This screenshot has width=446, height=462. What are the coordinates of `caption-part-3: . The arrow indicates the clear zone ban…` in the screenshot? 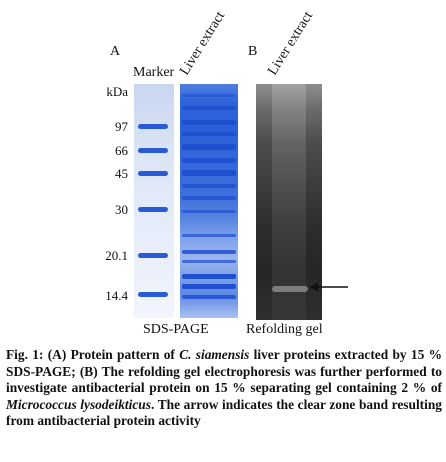 It's located at (224, 412).